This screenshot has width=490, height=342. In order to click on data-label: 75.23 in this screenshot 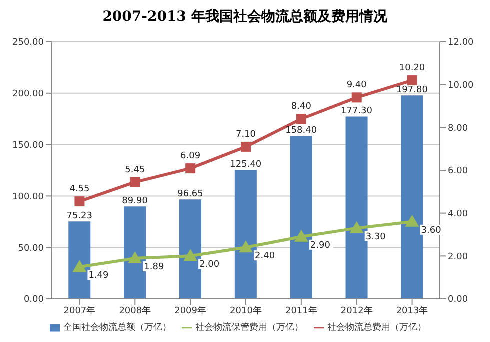, I will do `click(79, 217)`.